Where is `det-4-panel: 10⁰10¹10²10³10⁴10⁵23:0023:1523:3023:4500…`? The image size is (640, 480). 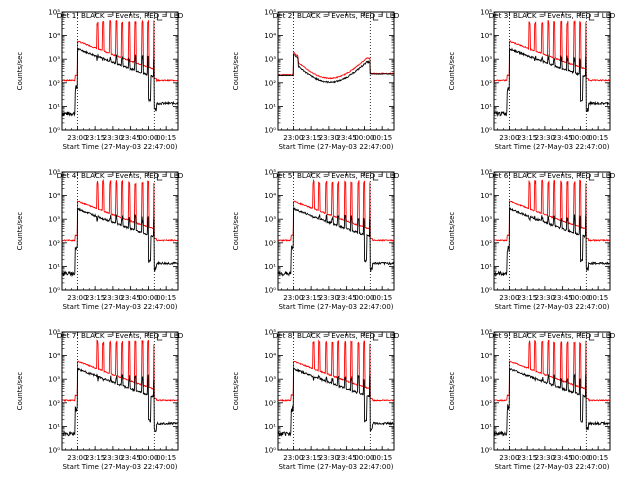
det-4-panel: 10⁰10¹10²10³10⁴10⁵23:0023:1523:3023:4500… is located at coordinates (100, 240).